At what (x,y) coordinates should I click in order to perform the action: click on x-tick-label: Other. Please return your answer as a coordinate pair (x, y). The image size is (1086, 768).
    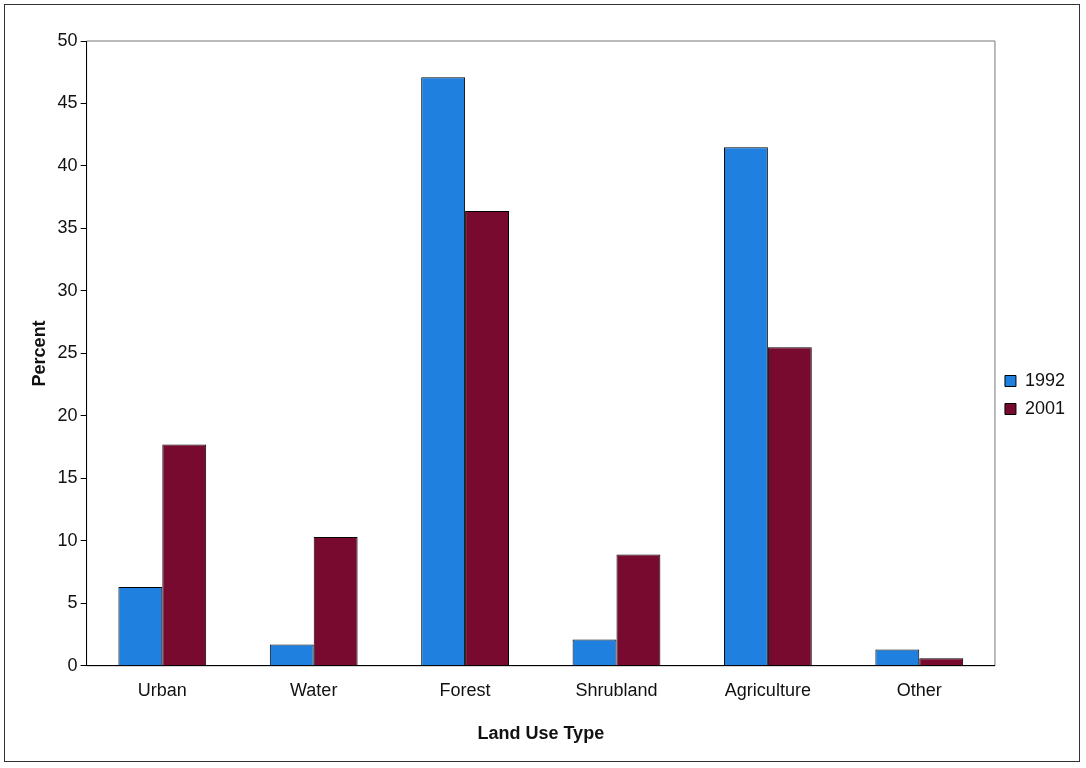
    Looking at the image, I should click on (919, 689).